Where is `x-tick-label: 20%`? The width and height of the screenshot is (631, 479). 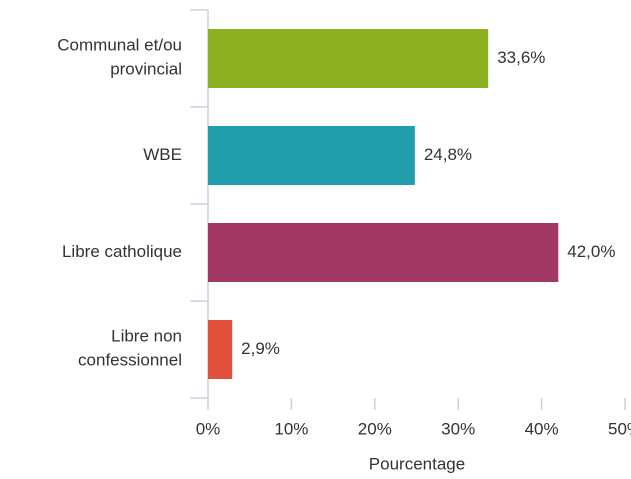
x-tick-label: 20% is located at coordinates (375, 428).